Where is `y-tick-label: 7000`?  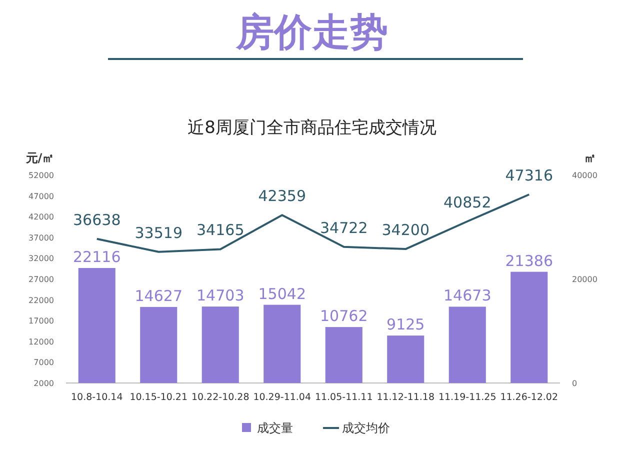
y-tick-label: 7000 is located at coordinates (44, 363).